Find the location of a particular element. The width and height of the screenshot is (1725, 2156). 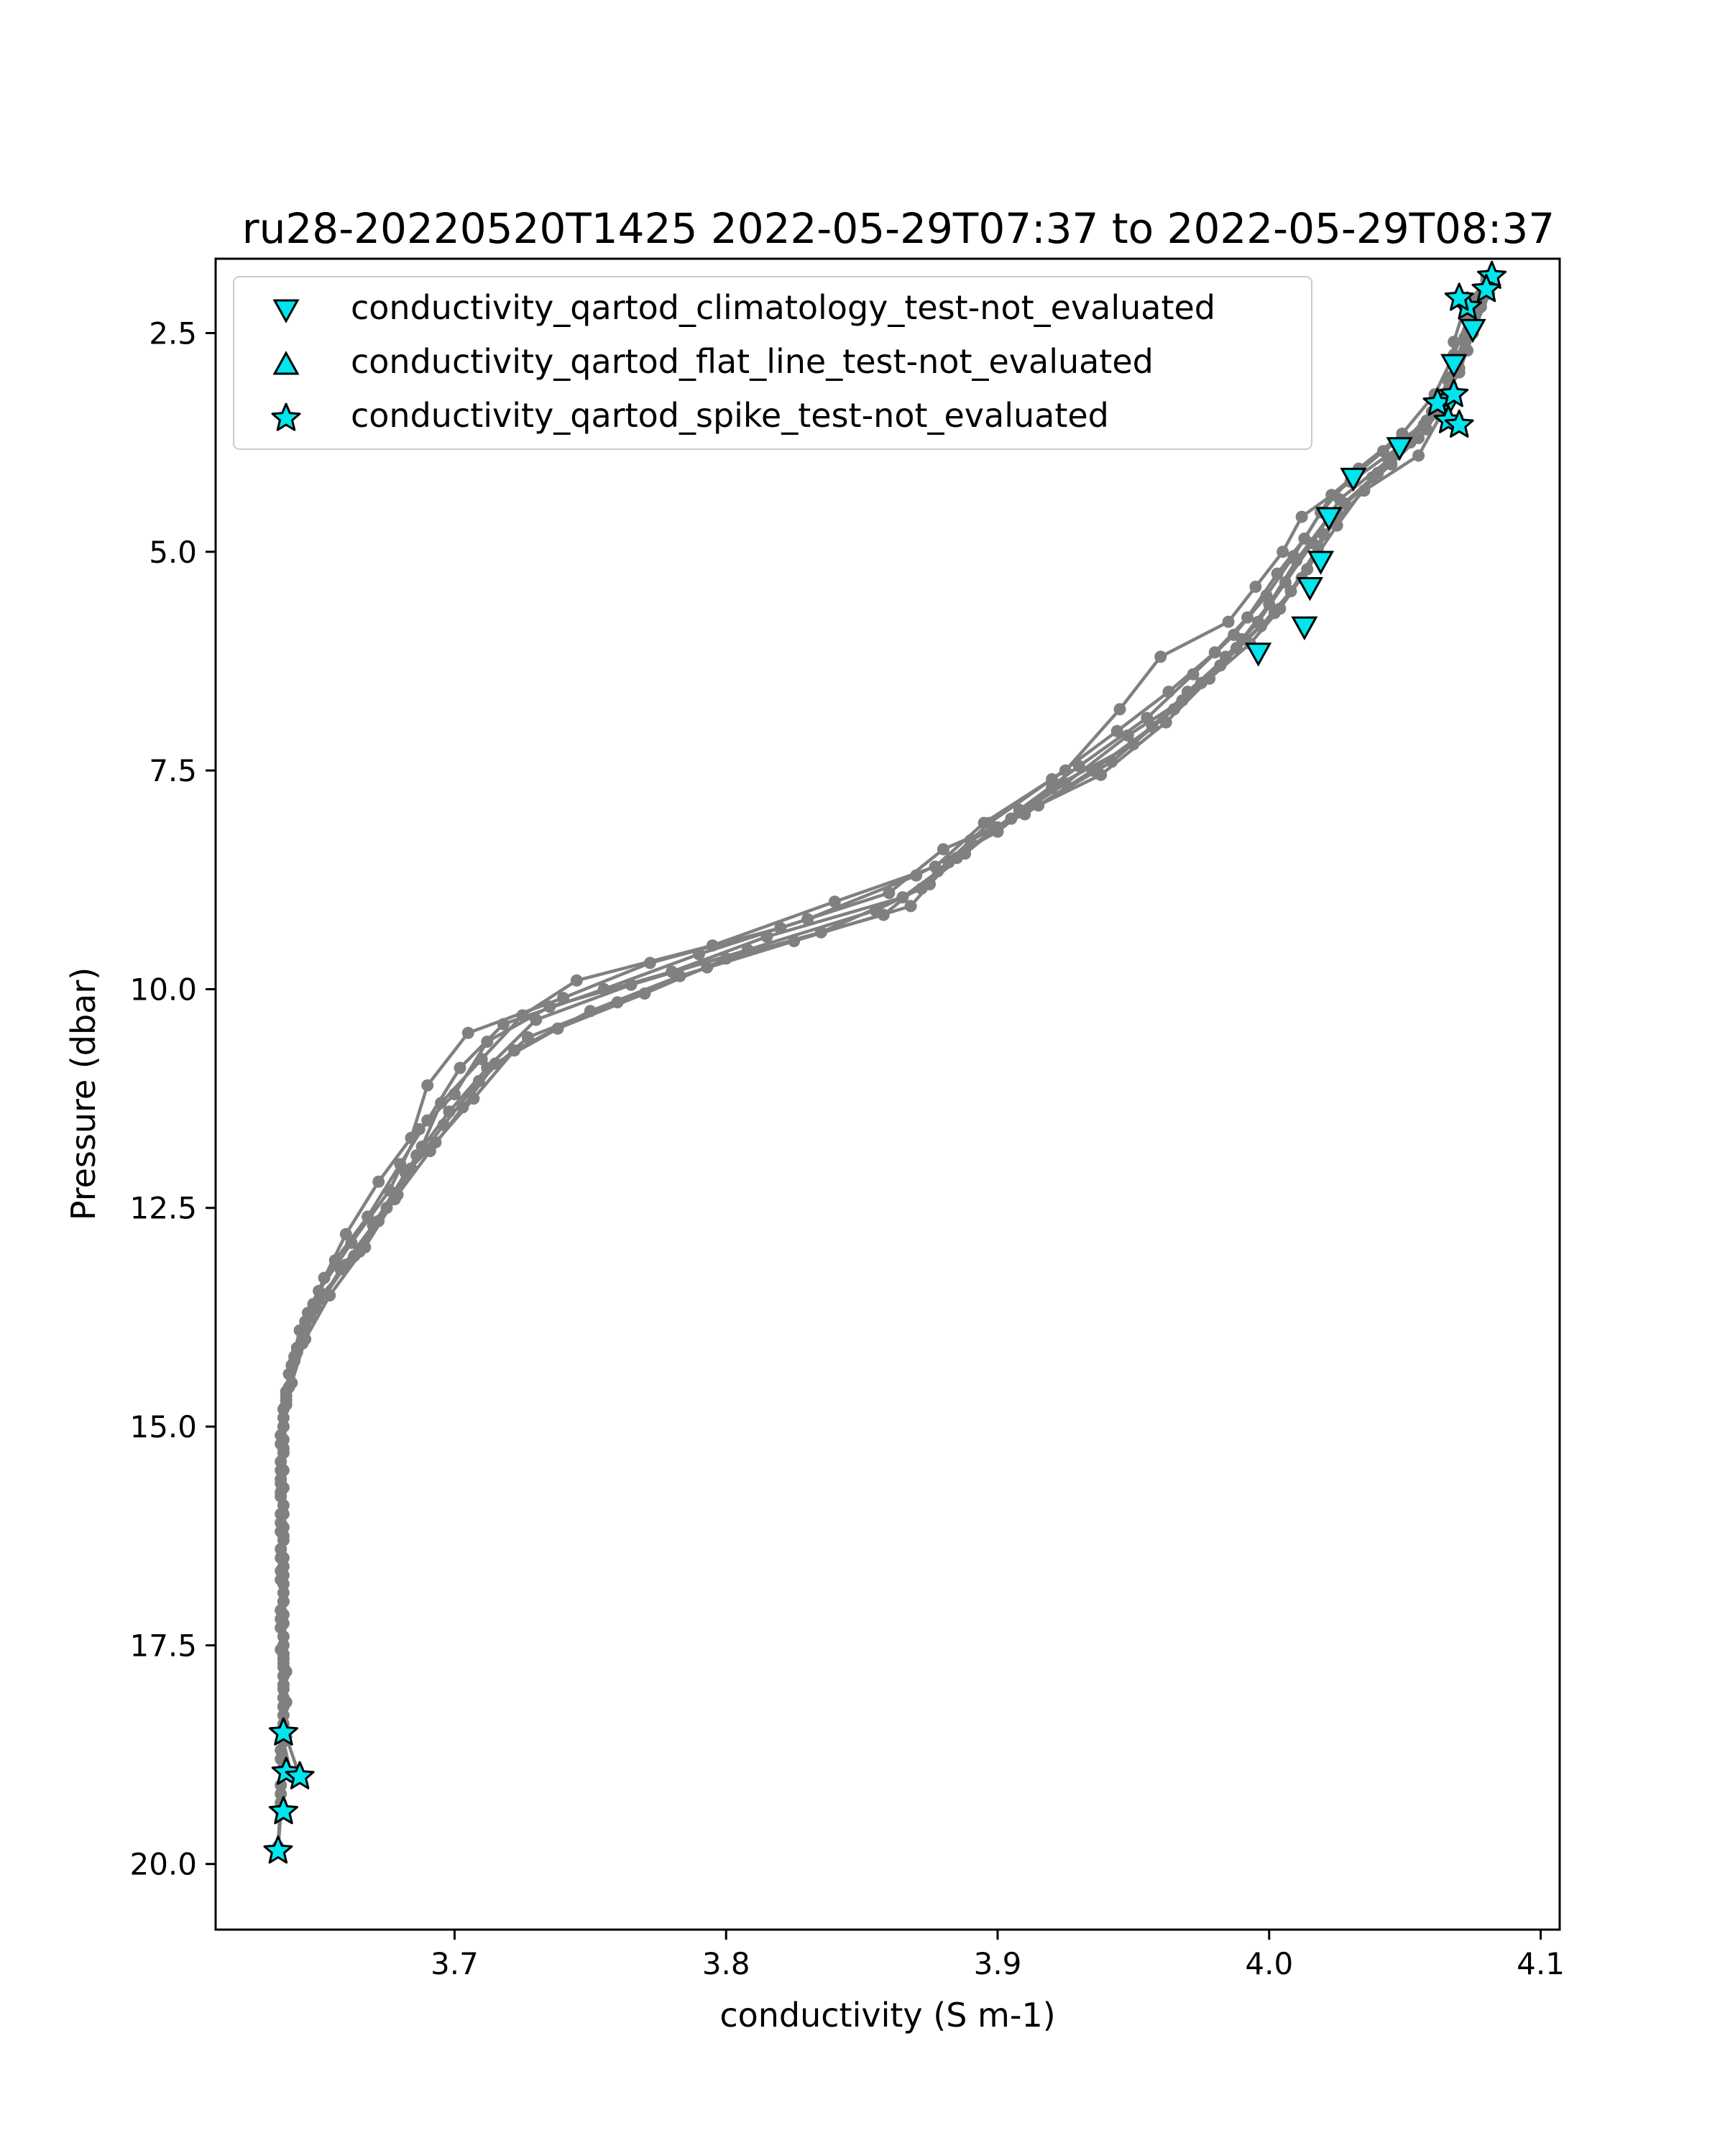

legend-marker-climatology is located at coordinates (286, 311).